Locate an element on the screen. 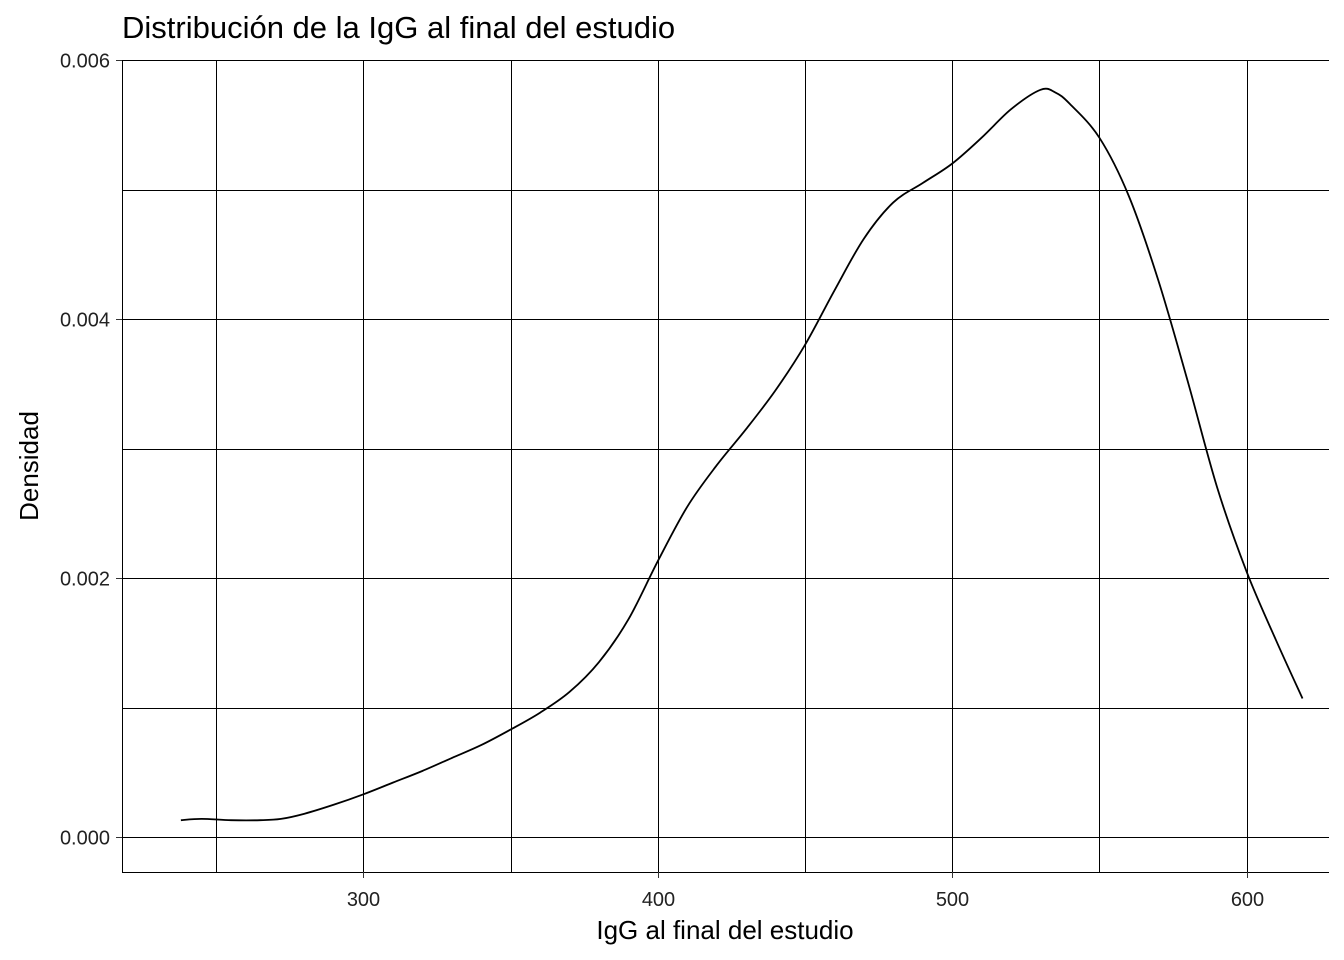  y-tick-label: 0.000 is located at coordinates (85, 839).